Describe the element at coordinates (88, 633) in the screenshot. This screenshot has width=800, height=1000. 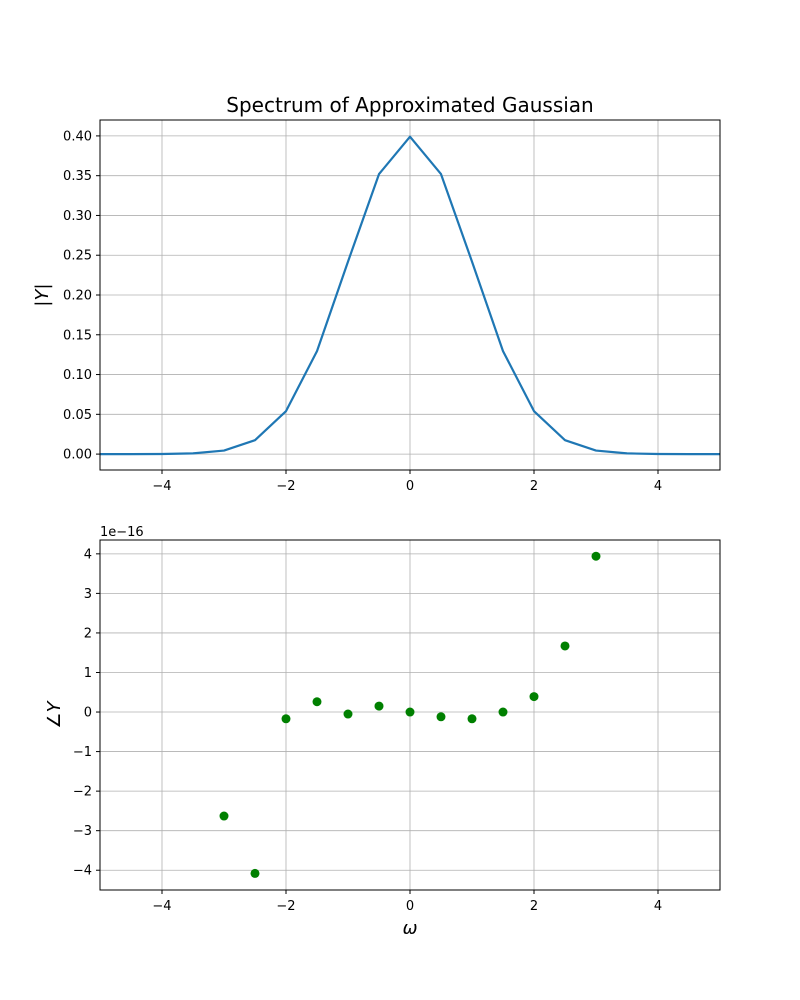
I see `y-tick-label: 2` at that location.